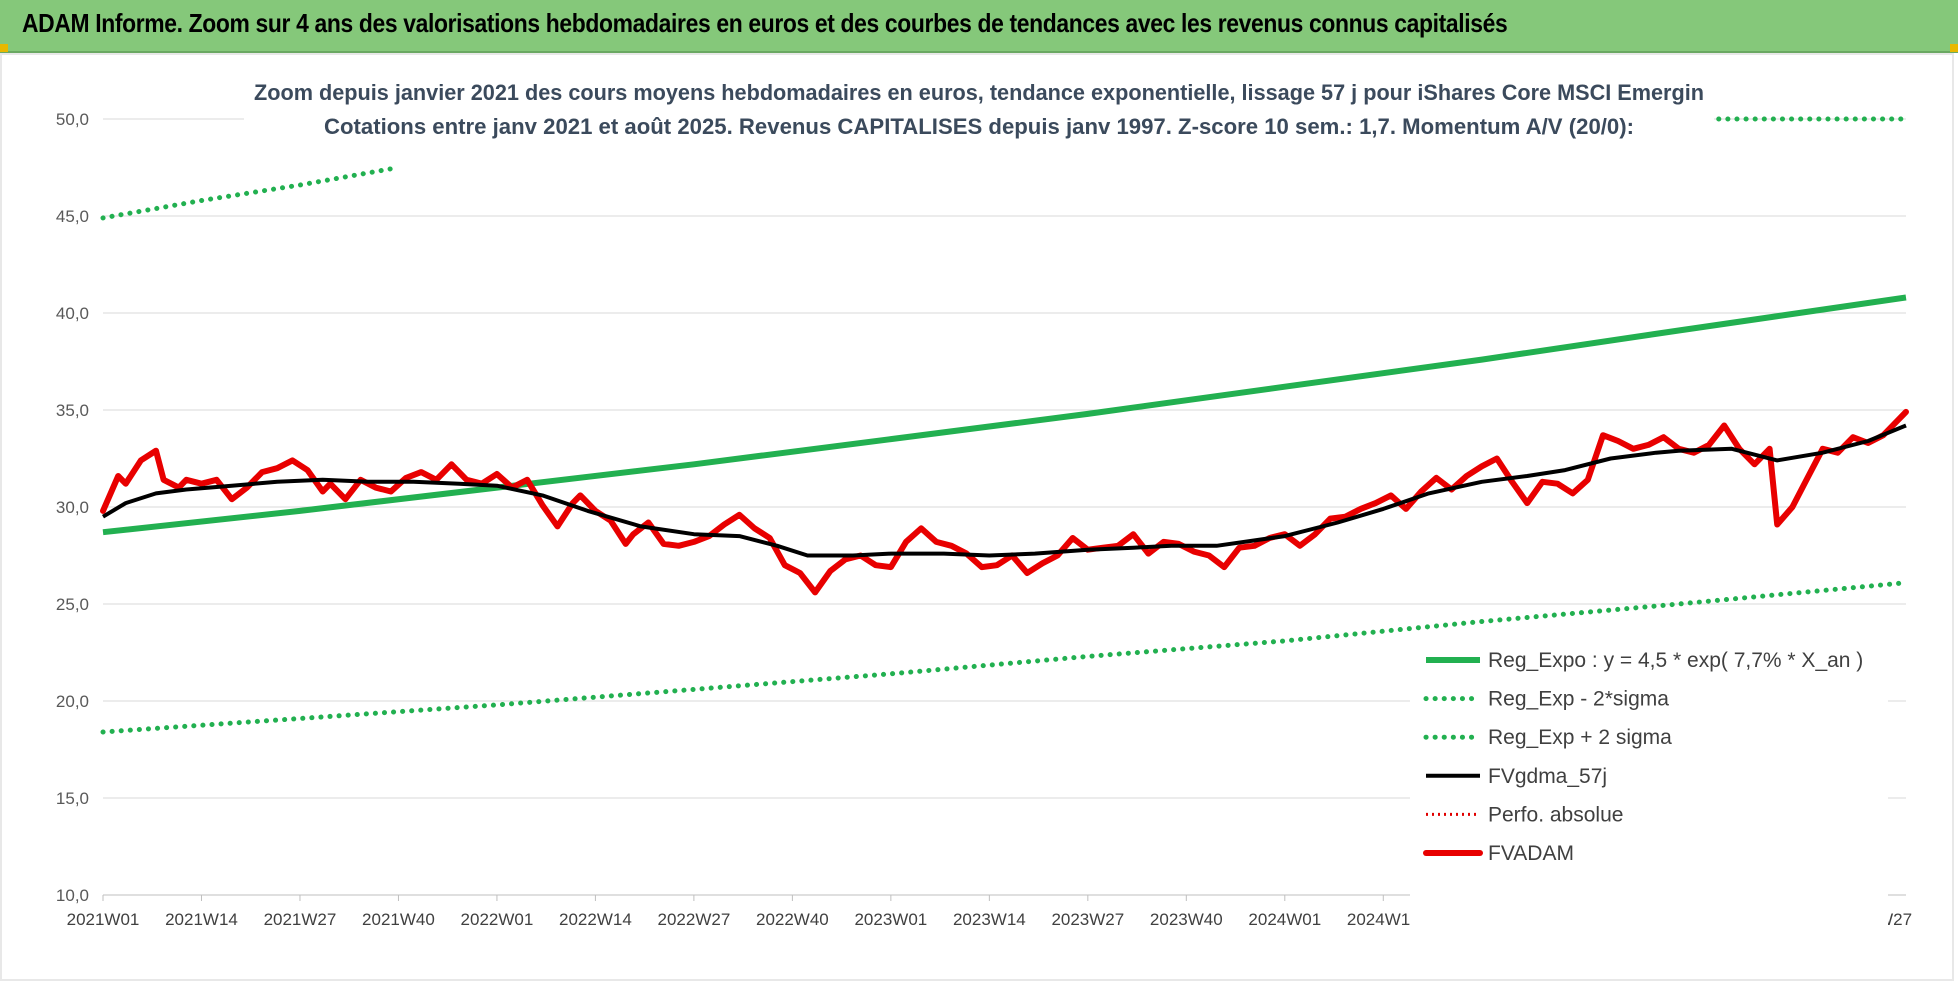 The width and height of the screenshot is (1958, 984). Describe the element at coordinates (1580, 737) in the screenshot. I see `legend-label-upper: Reg_Exp + 2 sigma` at that location.